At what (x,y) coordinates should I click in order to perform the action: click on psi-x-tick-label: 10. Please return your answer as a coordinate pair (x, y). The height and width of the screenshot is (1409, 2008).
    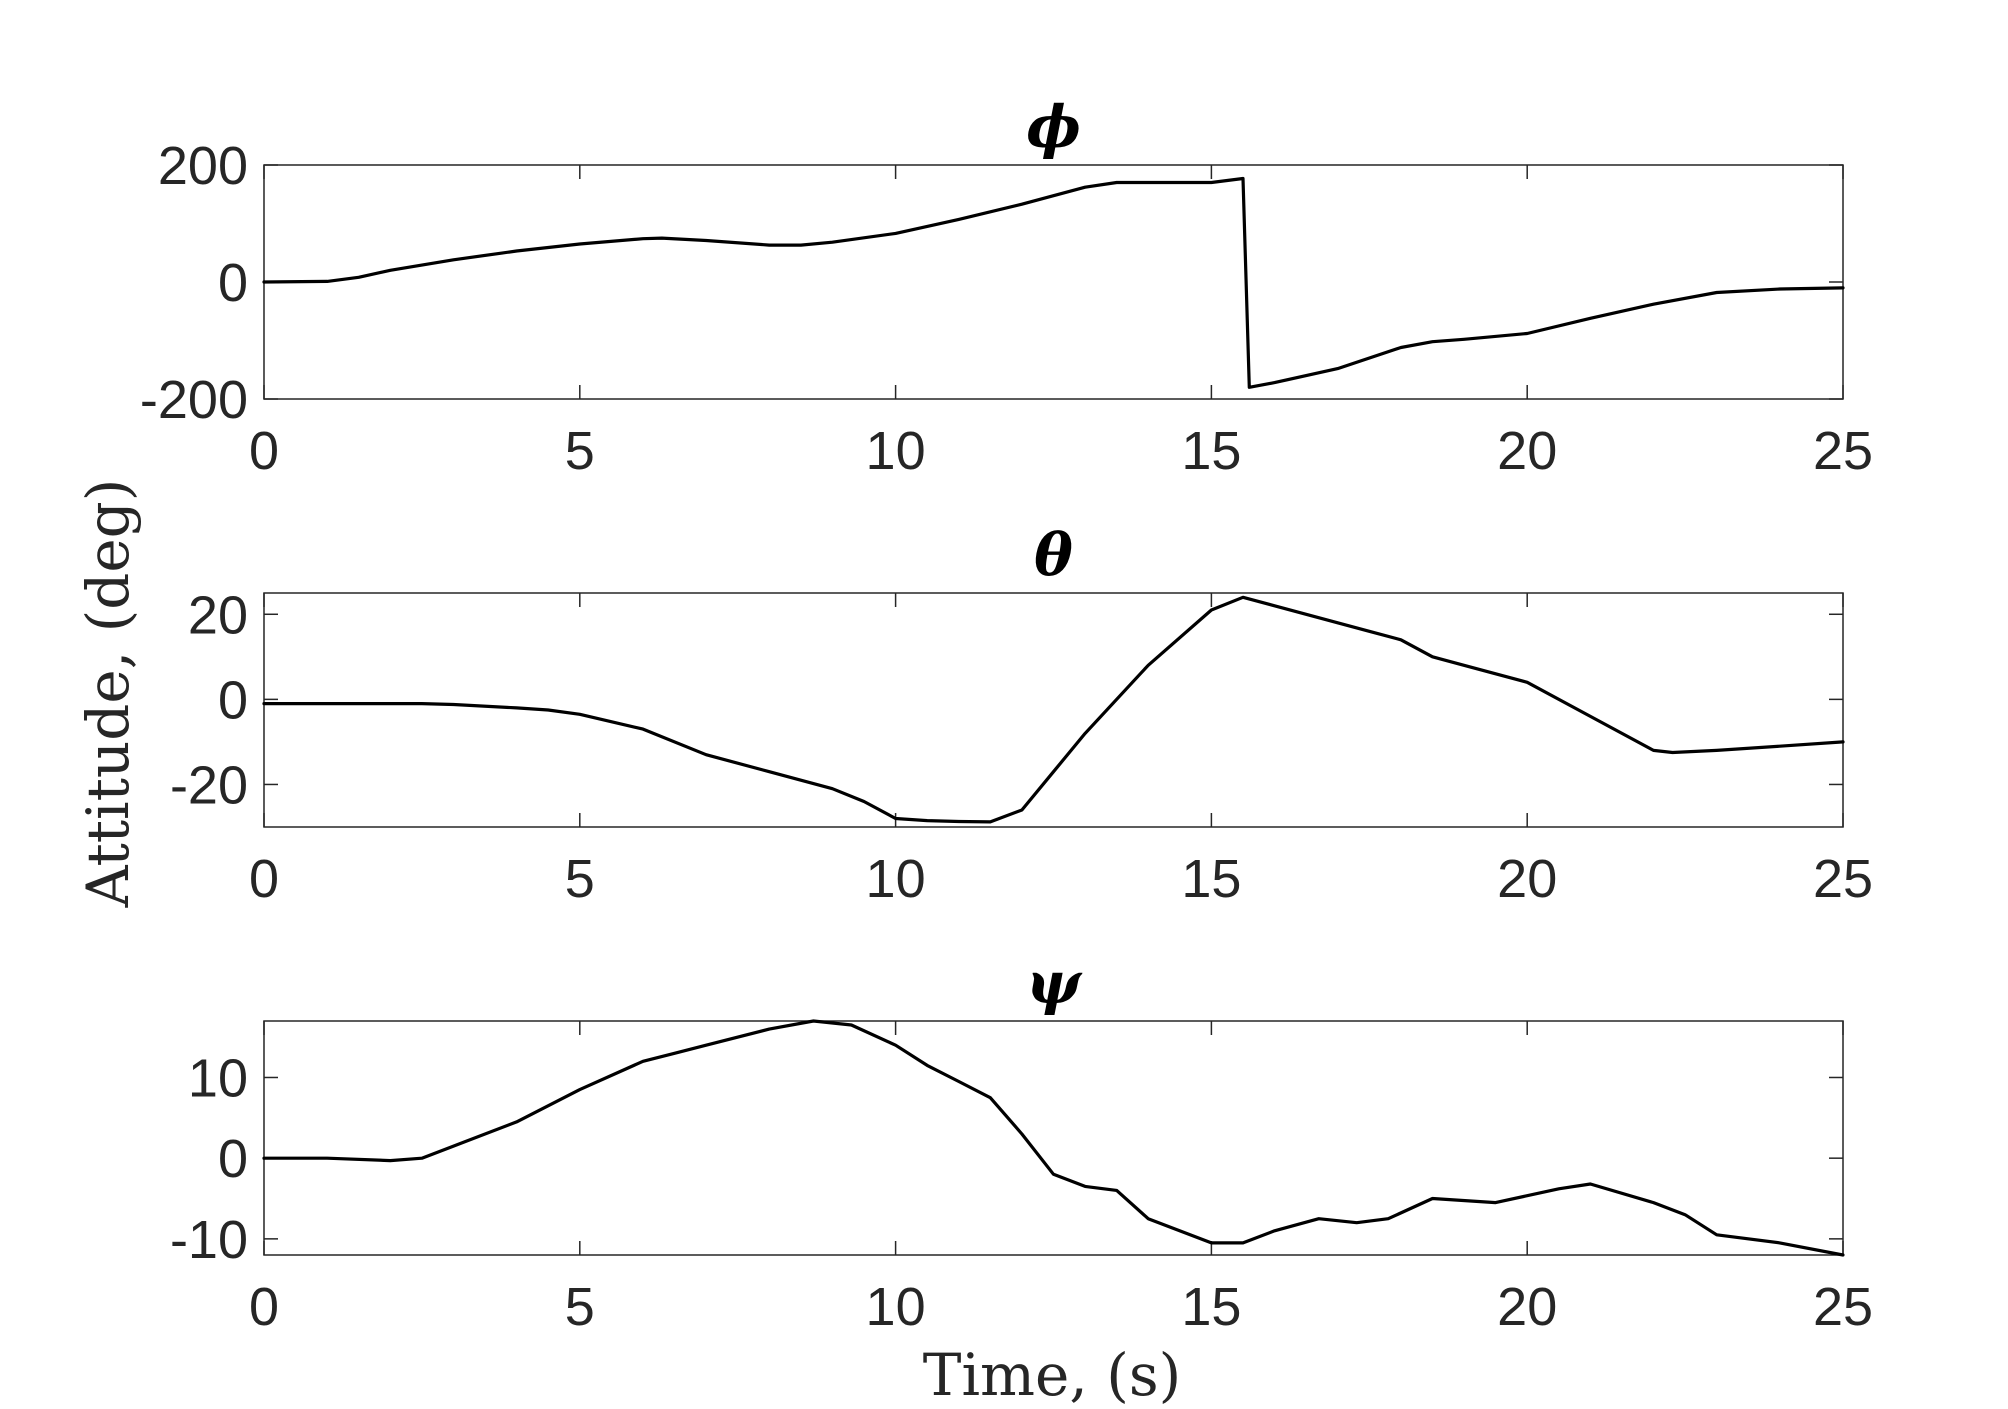
    Looking at the image, I should click on (896, 1307).